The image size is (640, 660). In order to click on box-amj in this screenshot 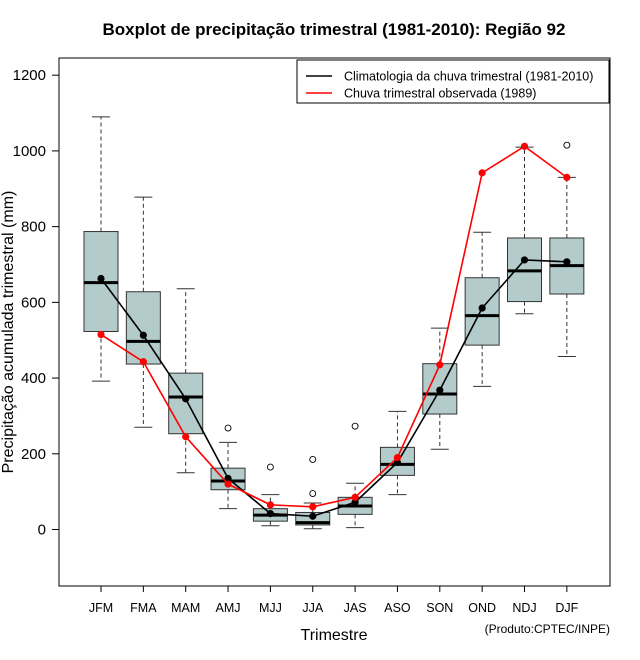, I will do `click(228, 467)`.